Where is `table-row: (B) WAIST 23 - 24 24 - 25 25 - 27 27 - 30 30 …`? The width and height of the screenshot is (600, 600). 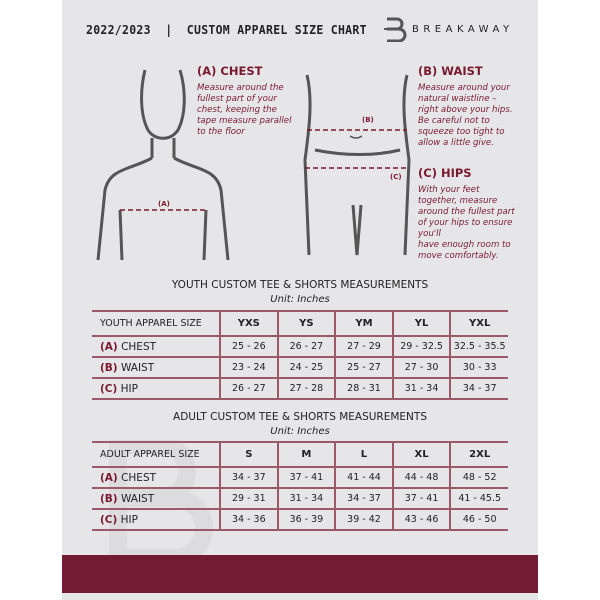
table-row: (B) WAIST 23 - 24 24 - 25 25 - 27 27 - 30 30 … is located at coordinates (300, 368).